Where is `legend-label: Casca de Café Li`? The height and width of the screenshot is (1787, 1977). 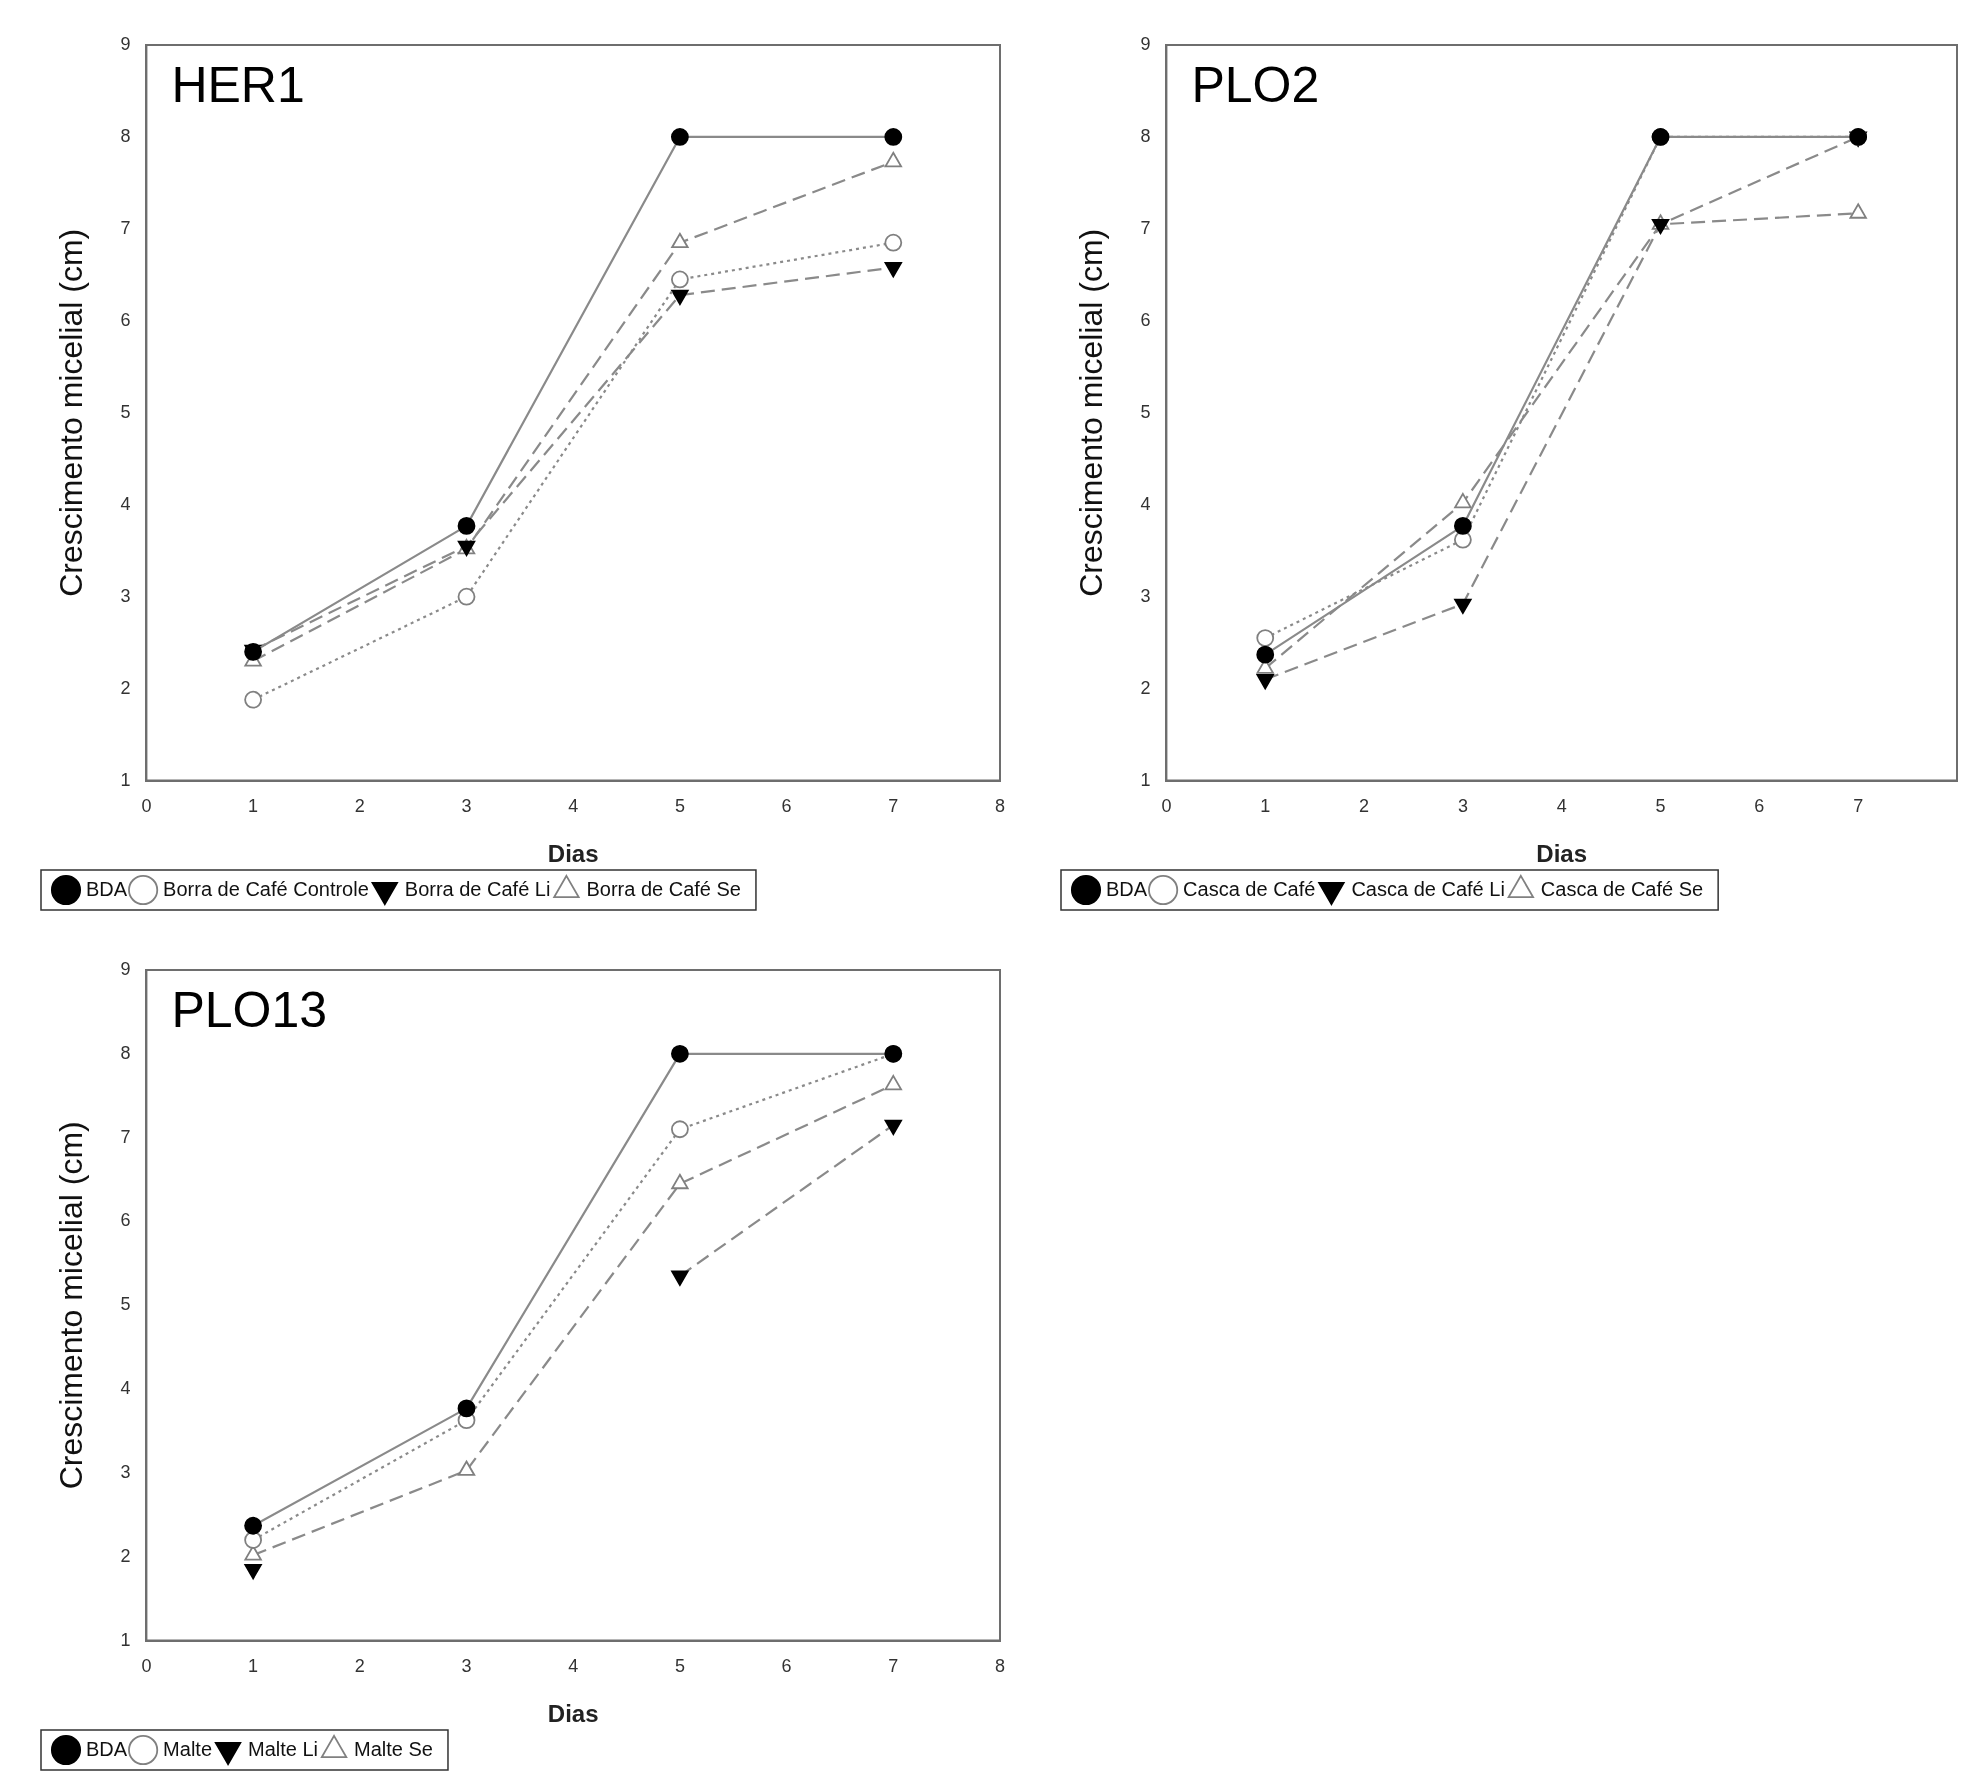
legend-label: Casca de Café Li is located at coordinates (1428, 888).